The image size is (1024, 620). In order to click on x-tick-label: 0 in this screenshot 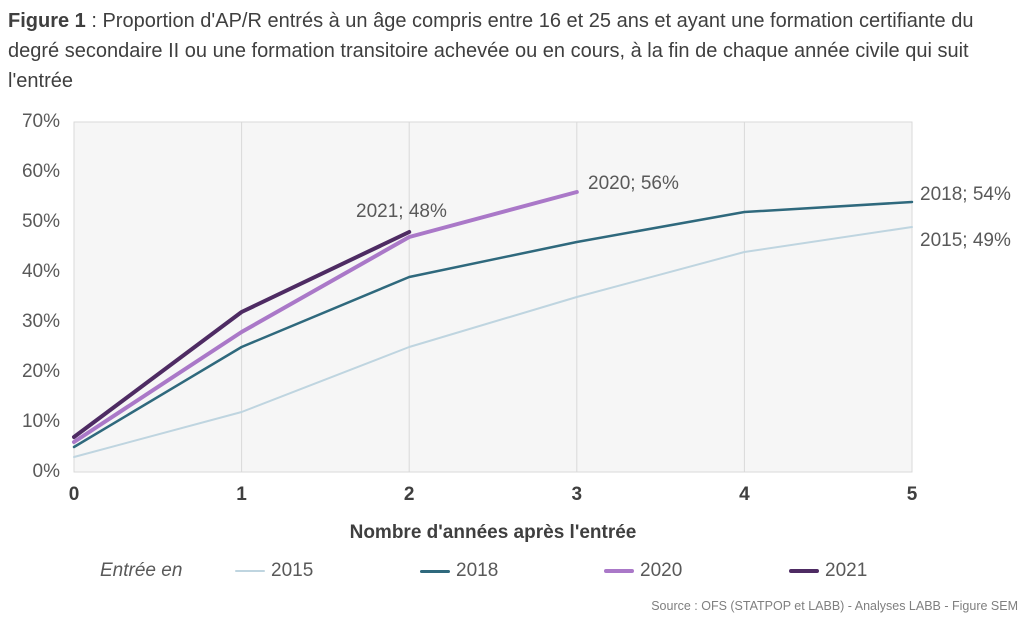, I will do `click(74, 494)`.